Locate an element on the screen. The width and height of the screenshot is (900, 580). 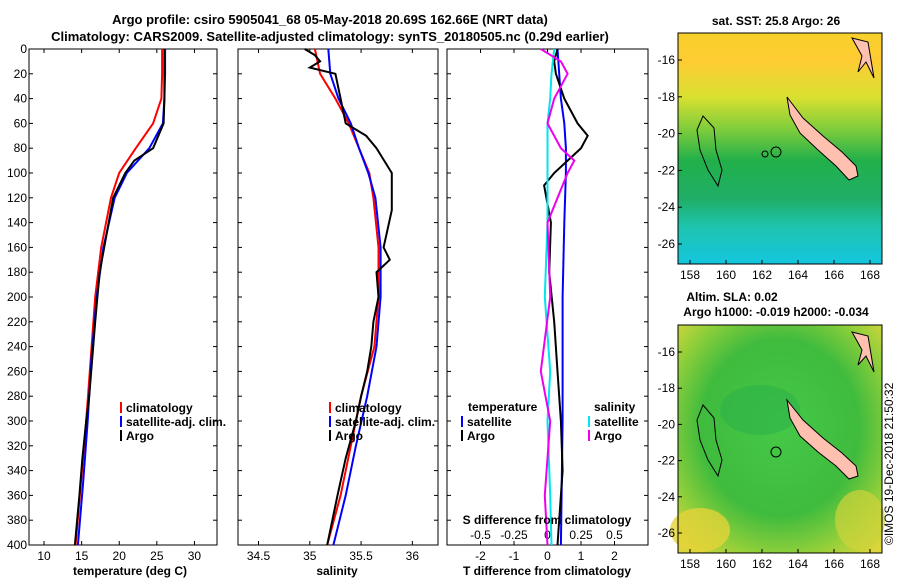
sla-map-axis-ticks: 158 160 162 164 166 168 -16 -18 -20 -22 -24 -26 is located at coordinates (769, 458).